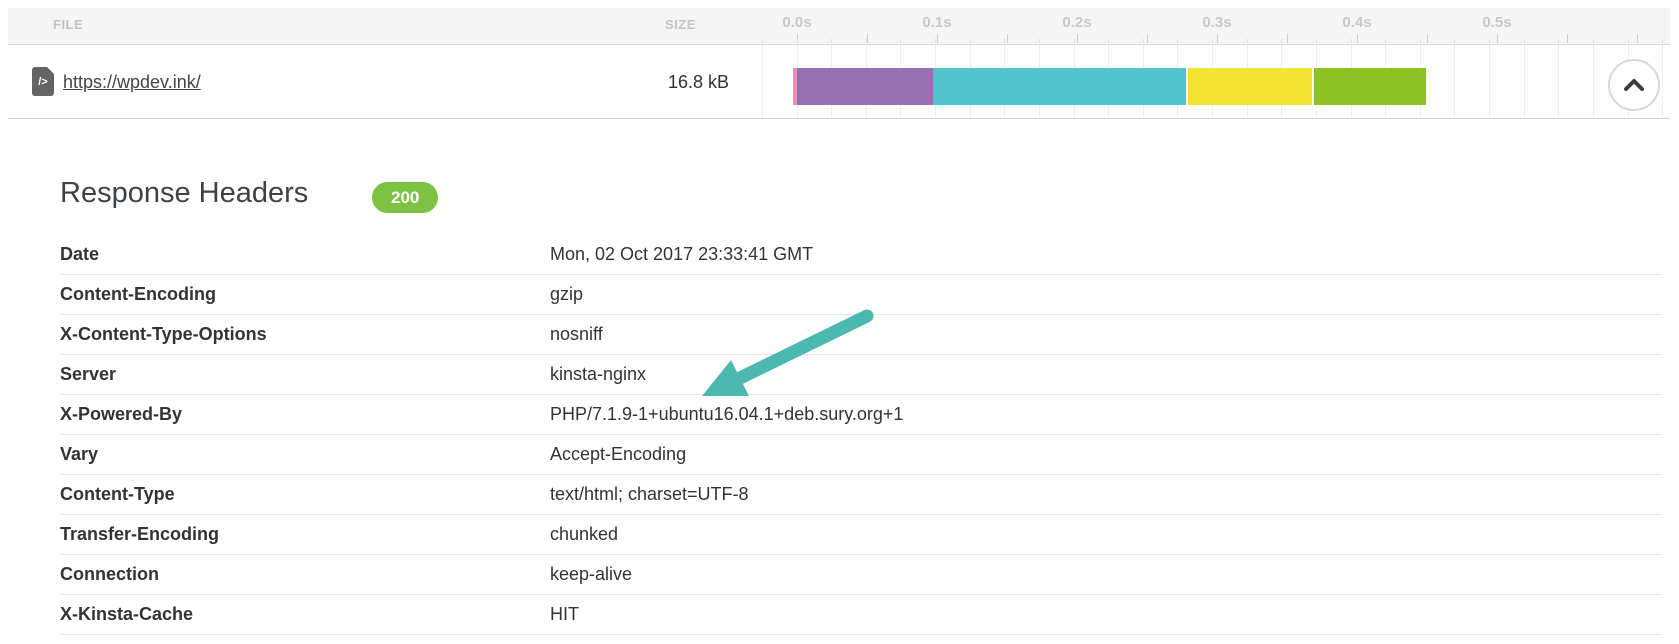  Describe the element at coordinates (80, 254) in the screenshot. I see `header-name: Date` at that location.